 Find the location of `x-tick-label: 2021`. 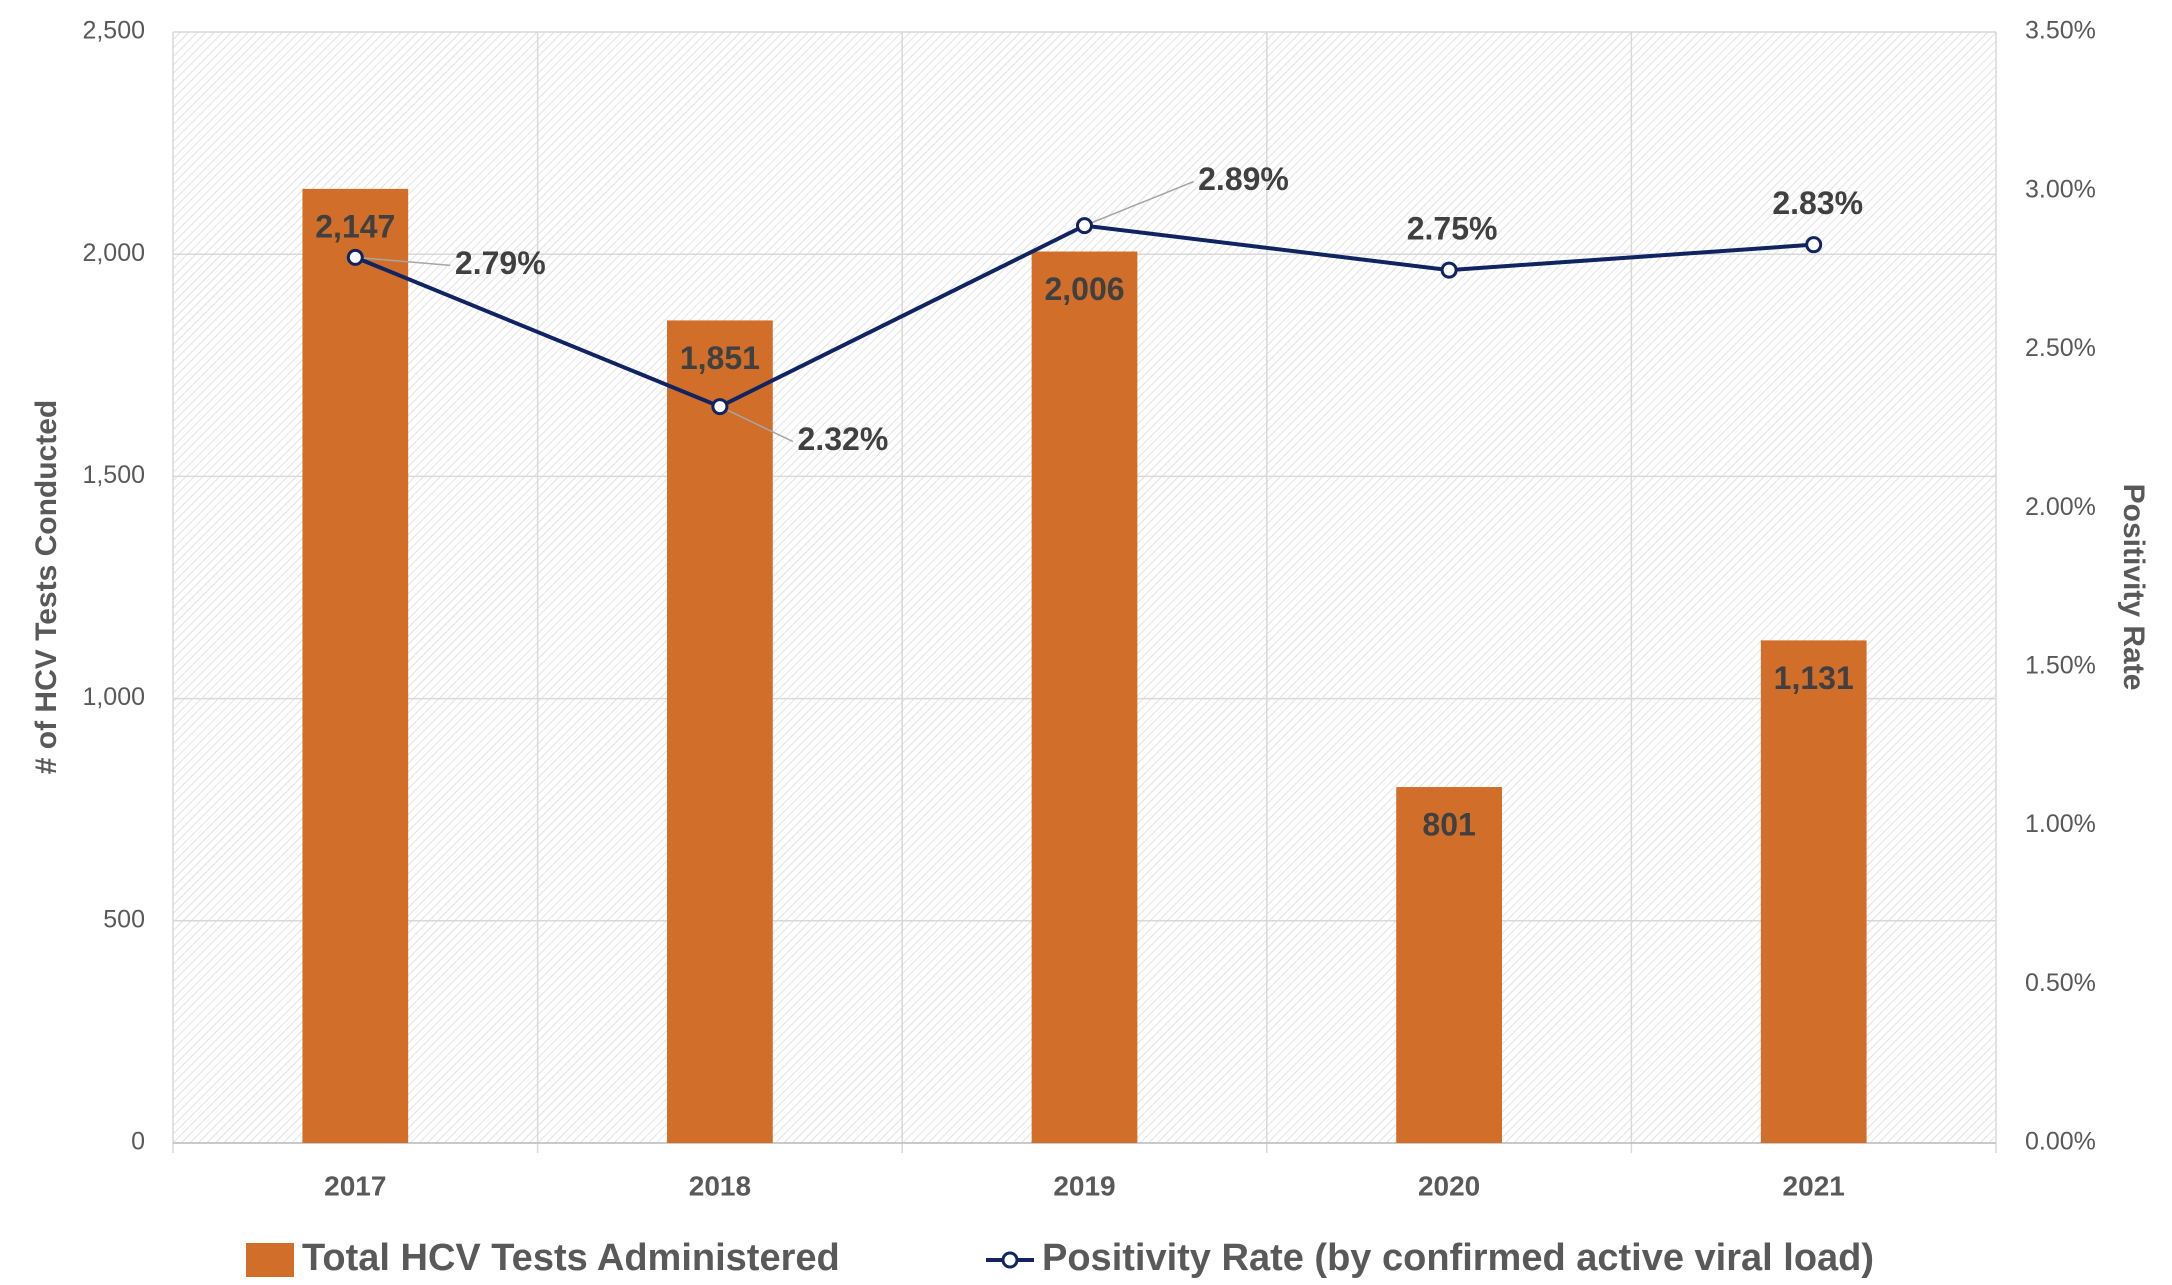

x-tick-label: 2021 is located at coordinates (1814, 1185).